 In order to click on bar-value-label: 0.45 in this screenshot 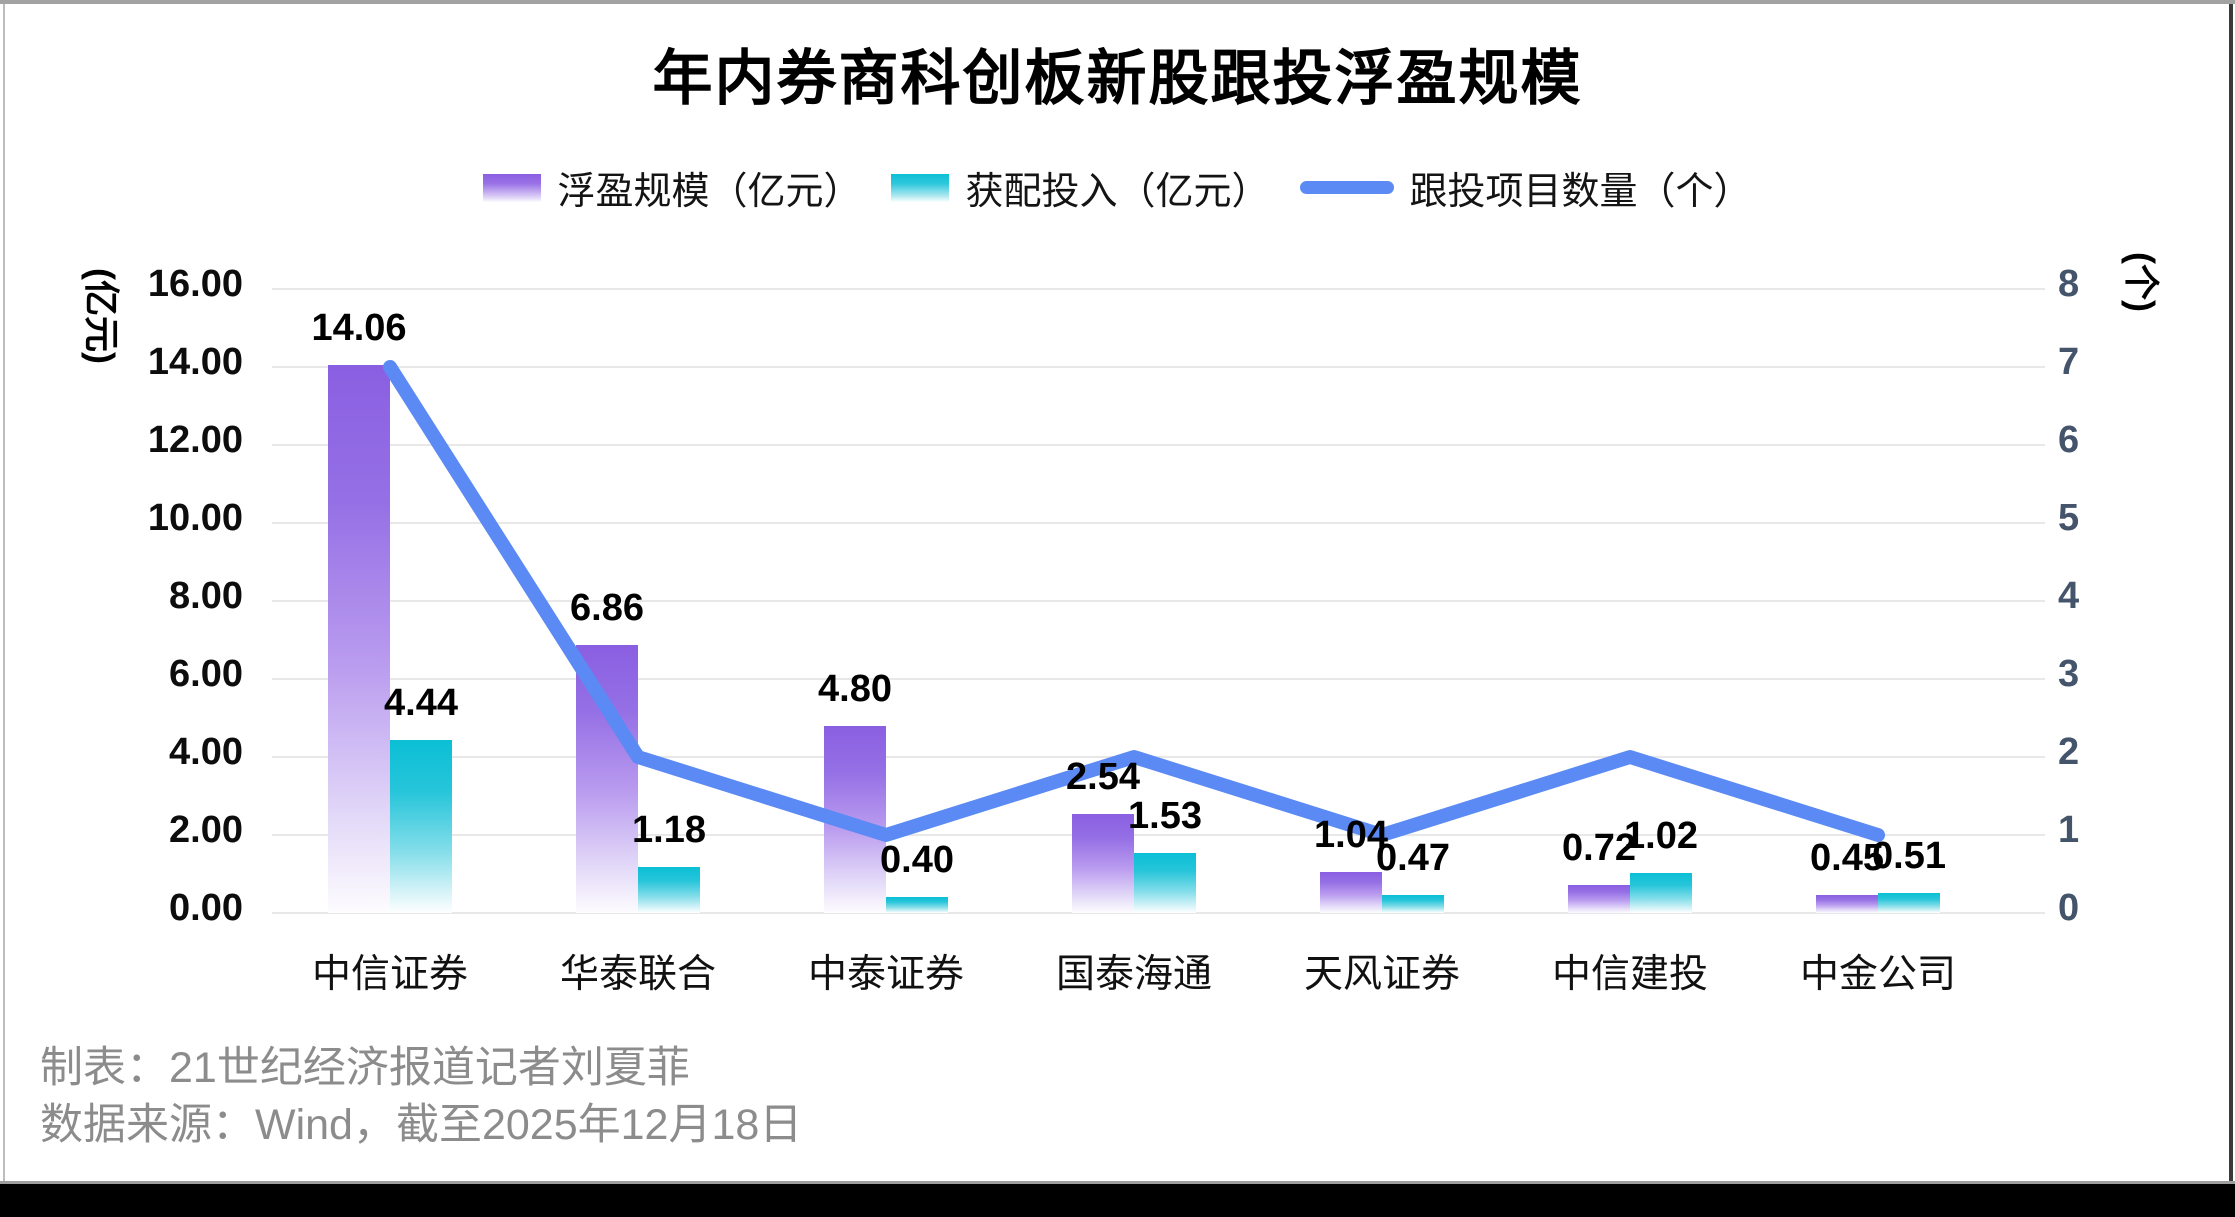, I will do `click(1847, 858)`.